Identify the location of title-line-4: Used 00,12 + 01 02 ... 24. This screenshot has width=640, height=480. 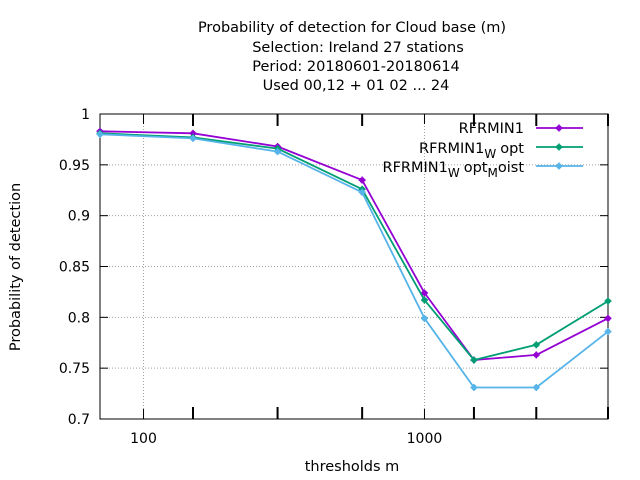
(356, 86).